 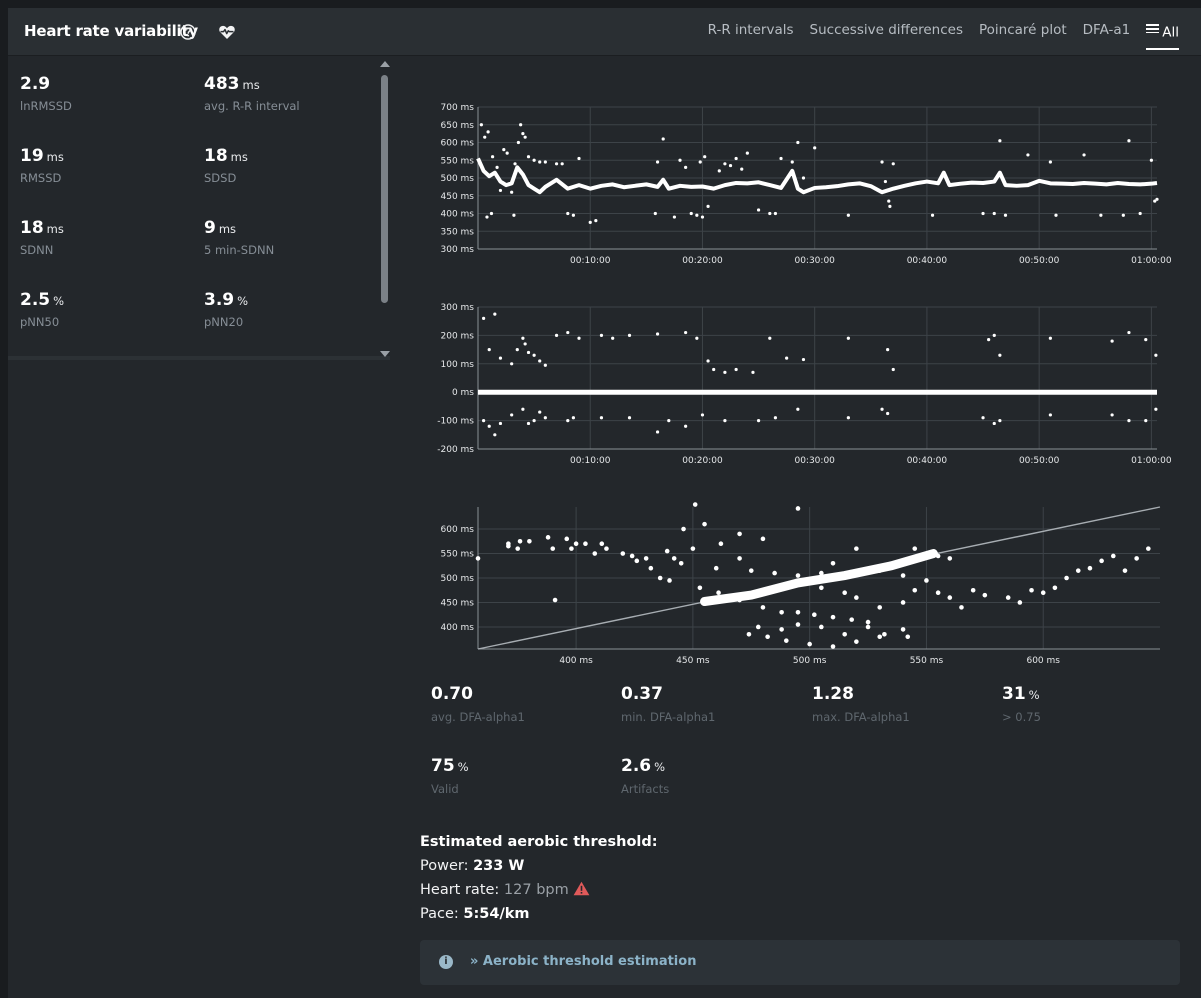 What do you see at coordinates (226, 300) in the screenshot?
I see `stat-value: 3.9%` at bounding box center [226, 300].